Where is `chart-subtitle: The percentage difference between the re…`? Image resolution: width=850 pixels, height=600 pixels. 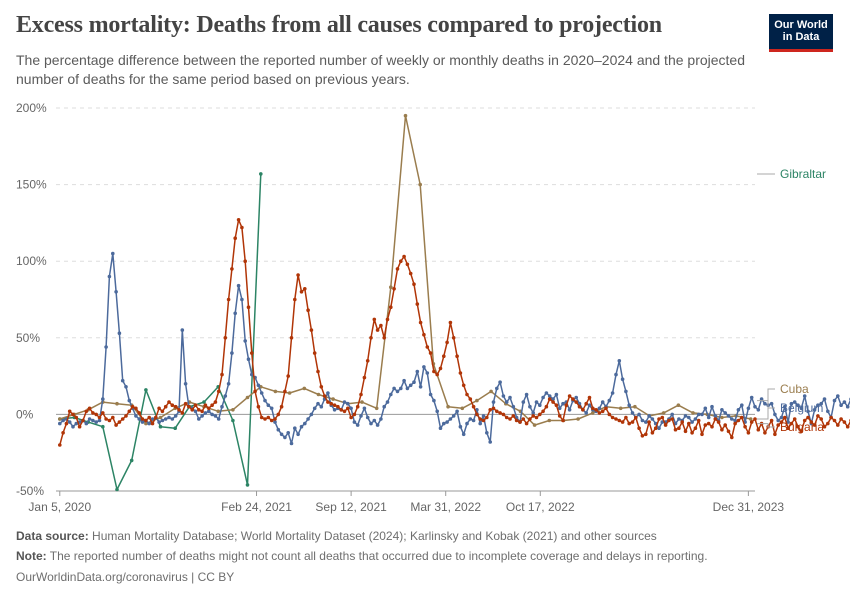 chart-subtitle: The percentage difference between the re… is located at coordinates (381, 69).